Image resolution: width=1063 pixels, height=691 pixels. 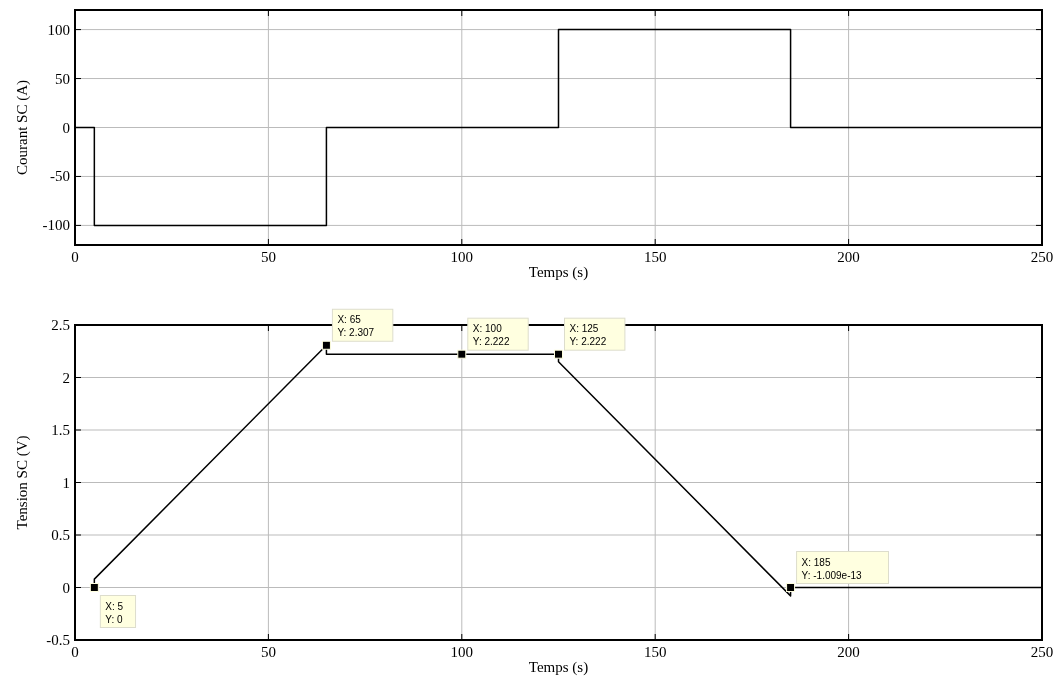 I want to click on y-tick-label: 2, so click(x=66, y=377).